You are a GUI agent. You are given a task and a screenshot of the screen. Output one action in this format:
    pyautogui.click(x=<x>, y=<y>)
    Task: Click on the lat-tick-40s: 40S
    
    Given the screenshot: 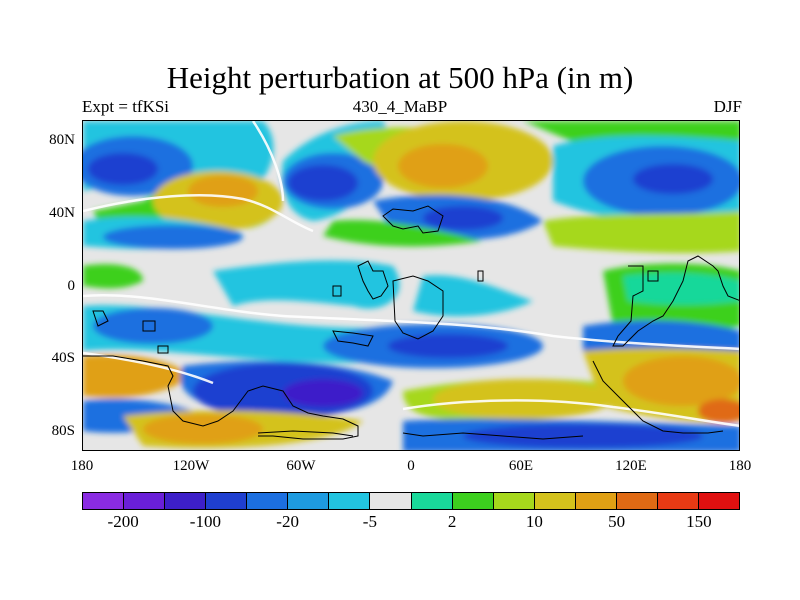 What is the action you would take?
    pyautogui.click(x=63, y=358)
    